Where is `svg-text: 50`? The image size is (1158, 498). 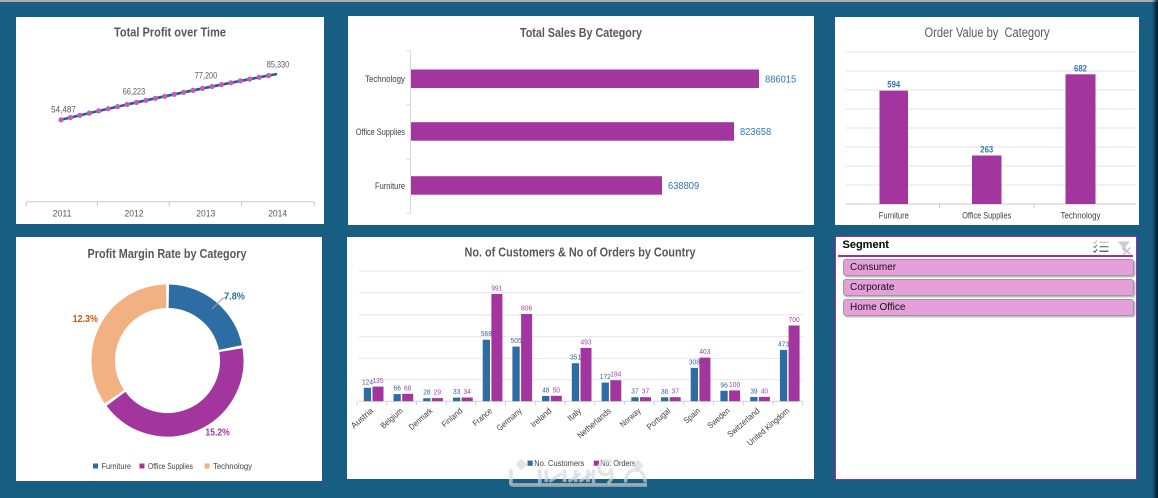
svg-text: 50 is located at coordinates (556, 390).